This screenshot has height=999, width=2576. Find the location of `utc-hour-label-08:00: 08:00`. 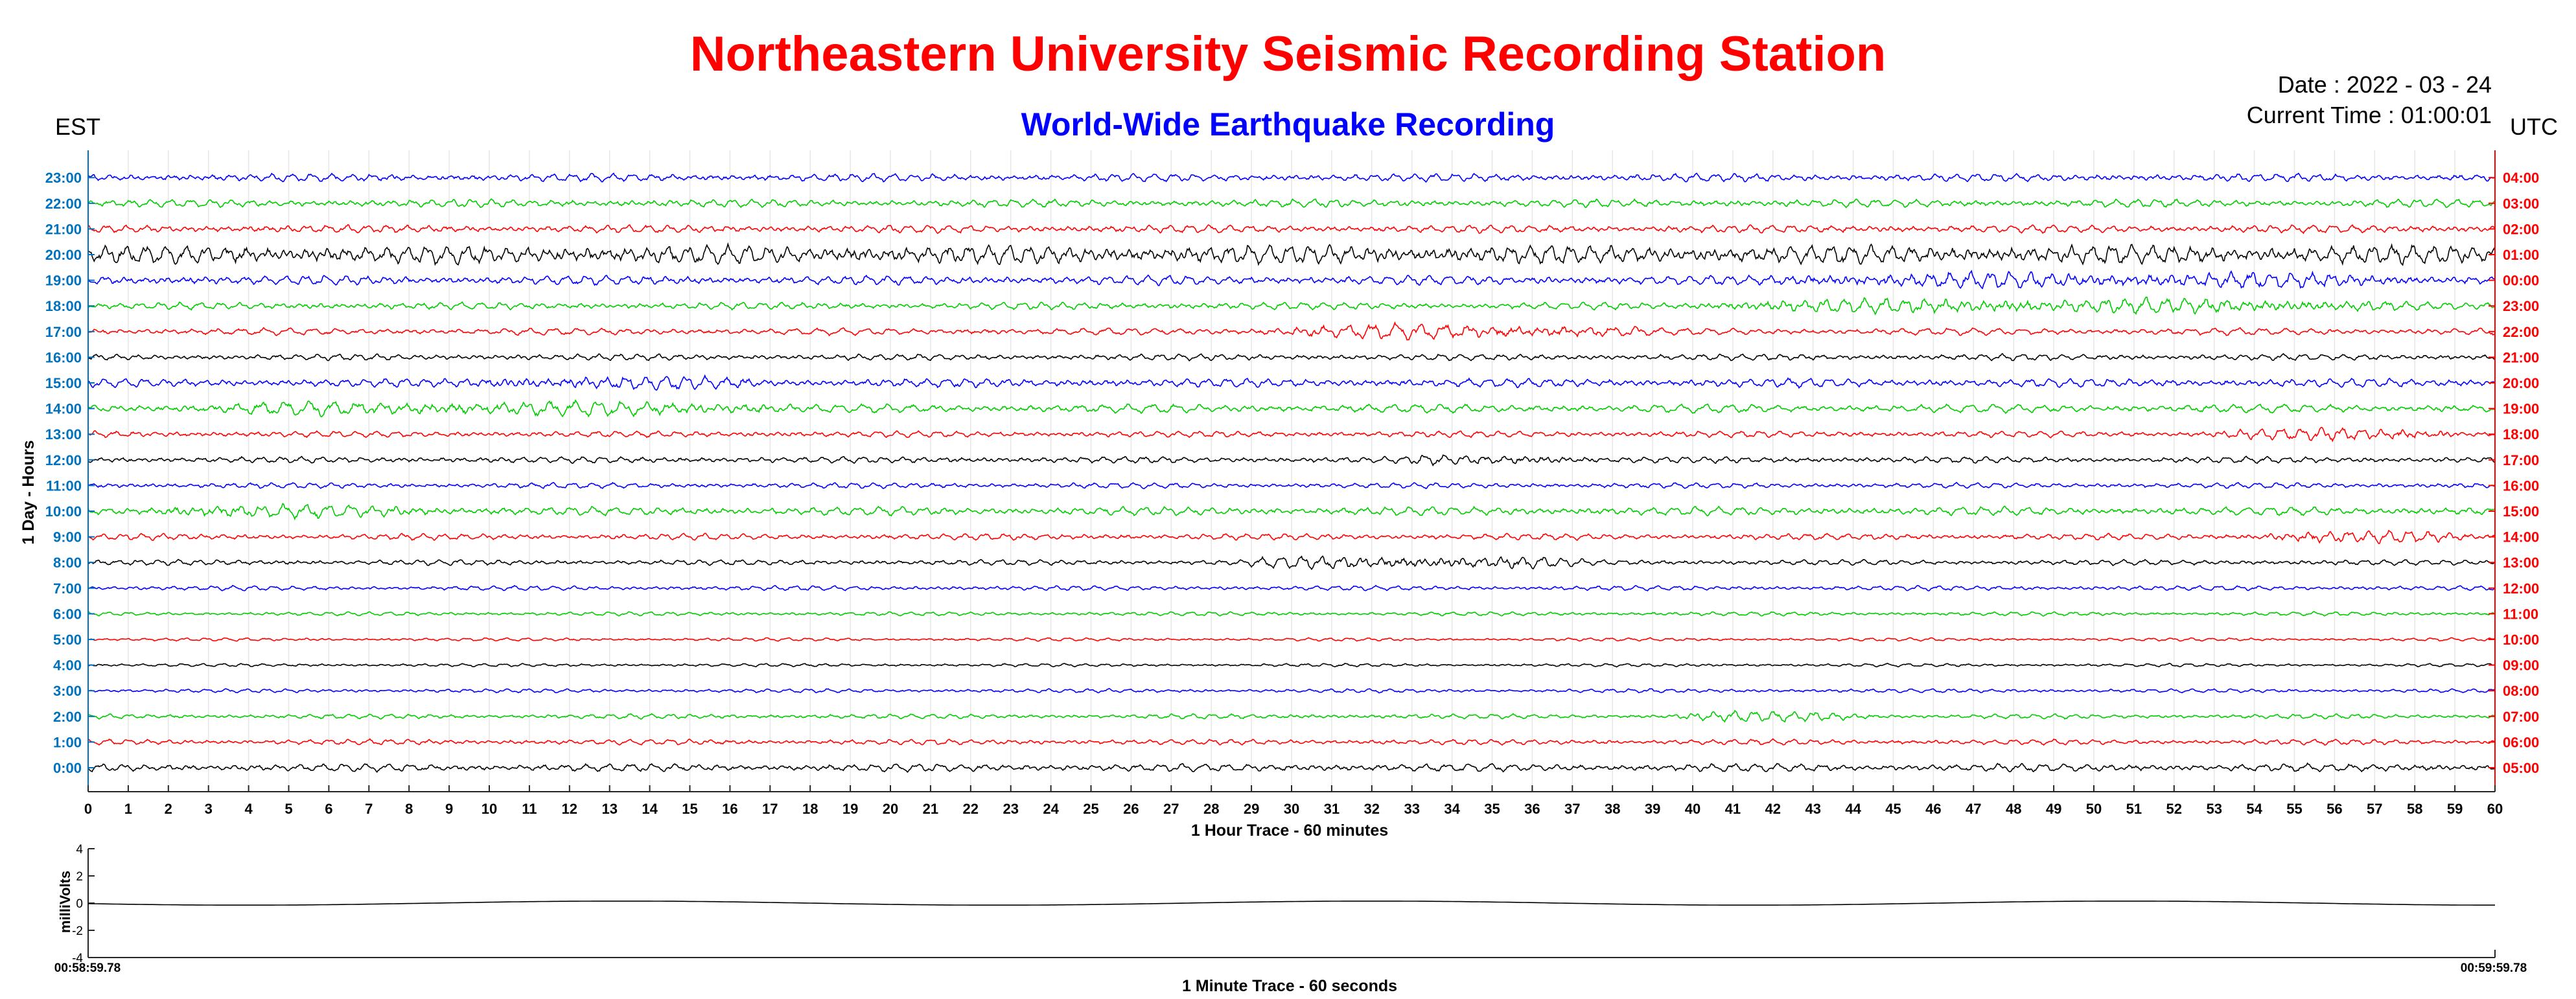

utc-hour-label-08:00: 08:00 is located at coordinates (2521, 691).